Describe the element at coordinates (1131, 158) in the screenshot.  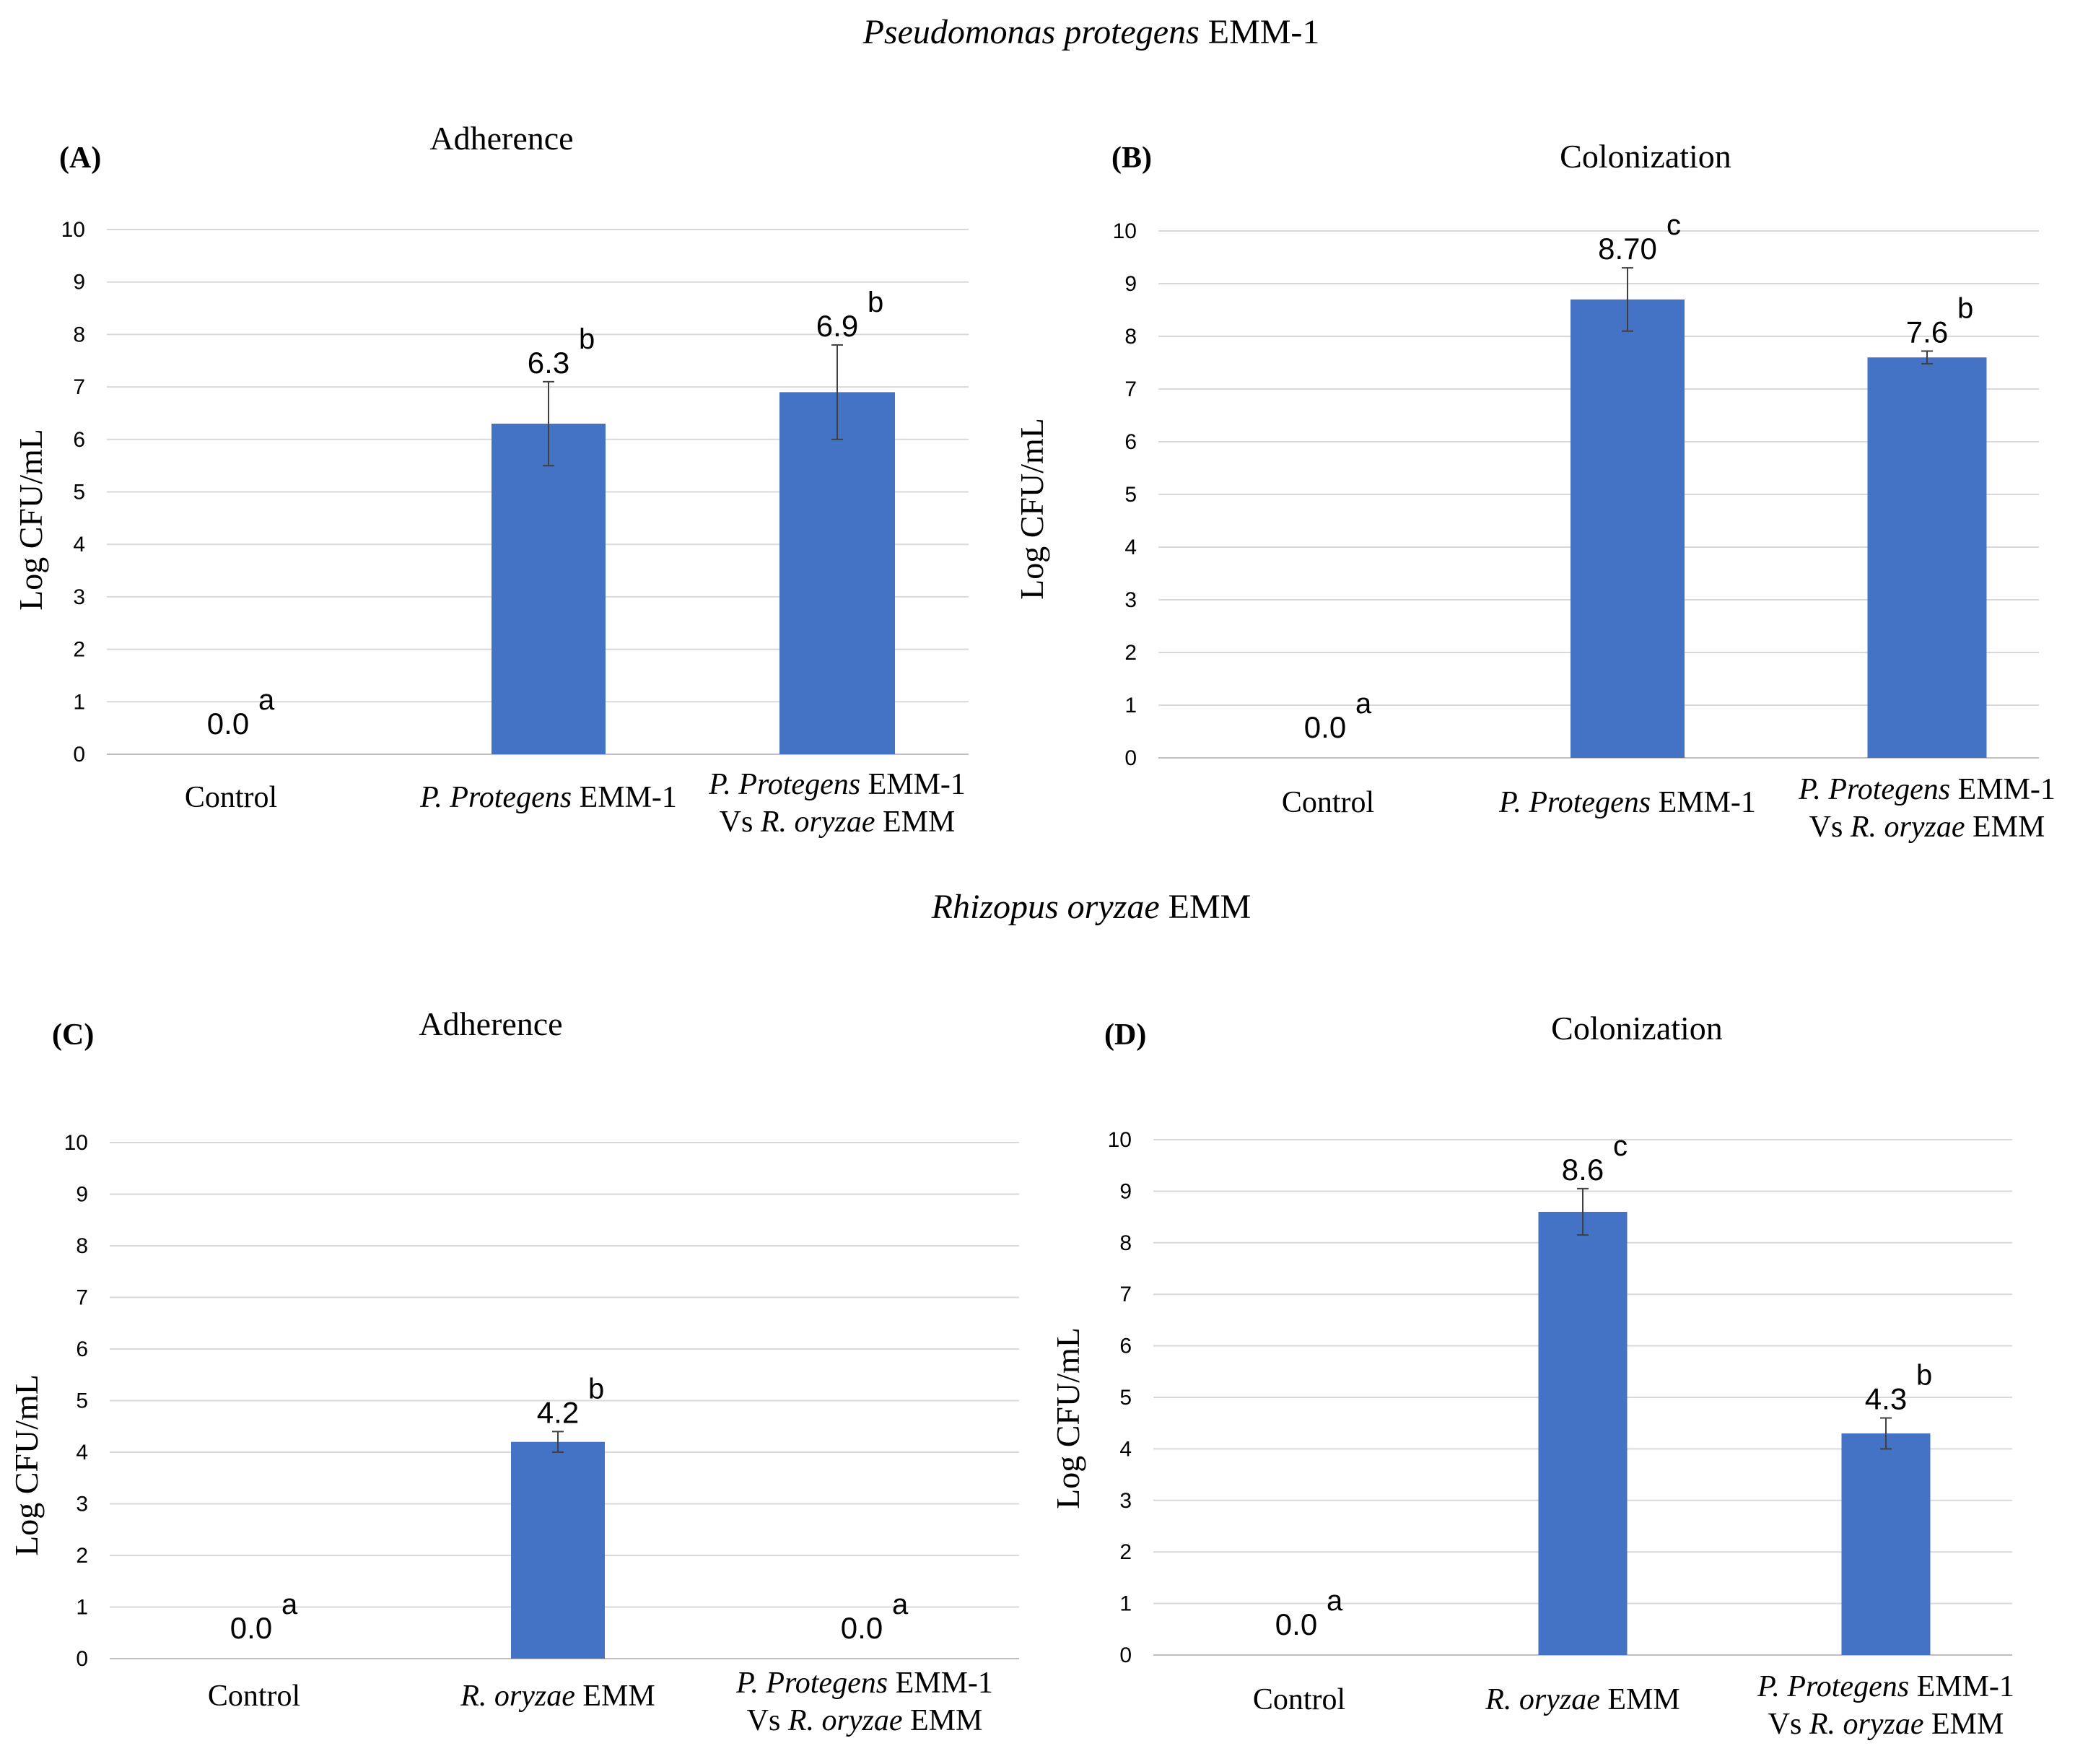
I see `panel-label: (B)` at that location.